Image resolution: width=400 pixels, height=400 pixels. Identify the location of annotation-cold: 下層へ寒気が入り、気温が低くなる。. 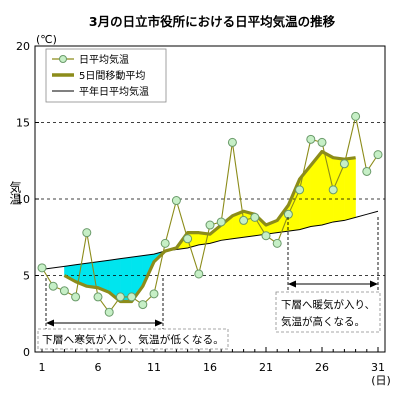
(133, 314).